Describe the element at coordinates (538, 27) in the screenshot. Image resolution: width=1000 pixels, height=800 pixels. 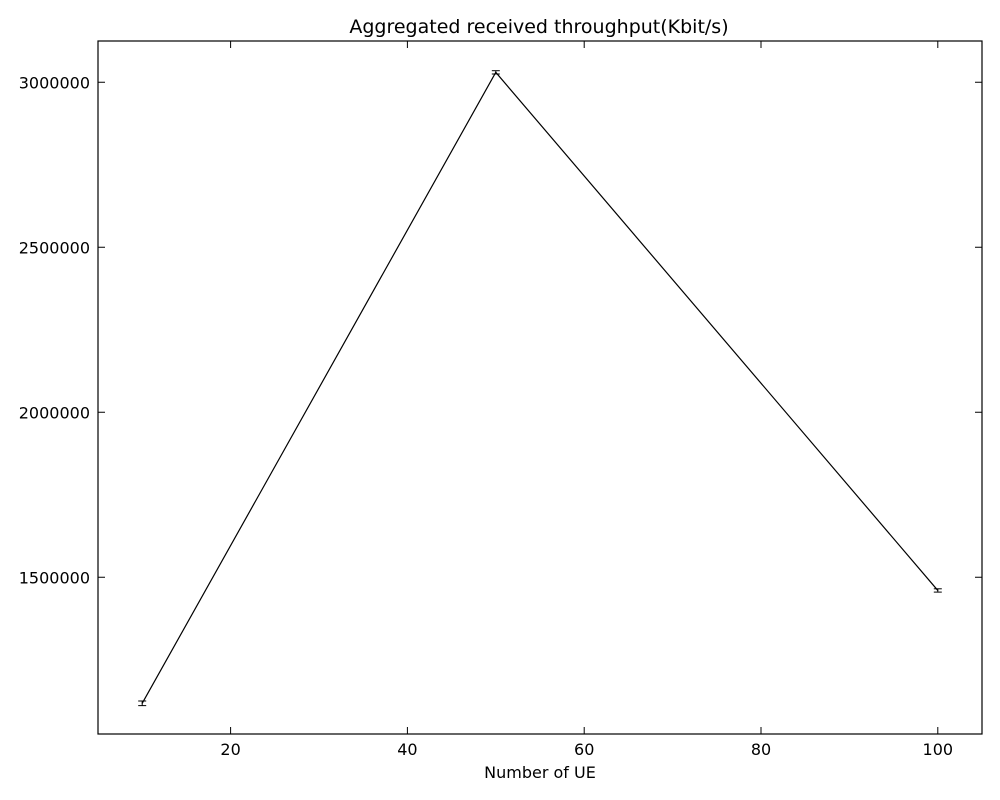
I see `chart-title: Aggregated received throughput(Kbit/s)` at that location.